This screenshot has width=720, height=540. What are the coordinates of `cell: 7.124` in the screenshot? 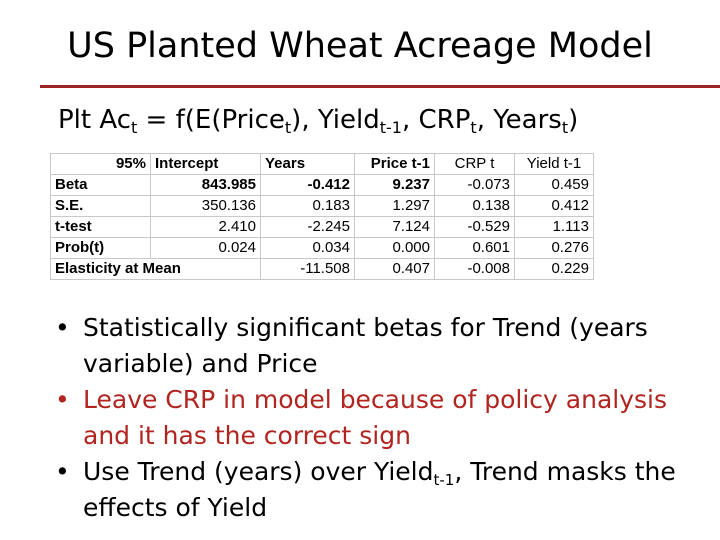 It's located at (394, 227).